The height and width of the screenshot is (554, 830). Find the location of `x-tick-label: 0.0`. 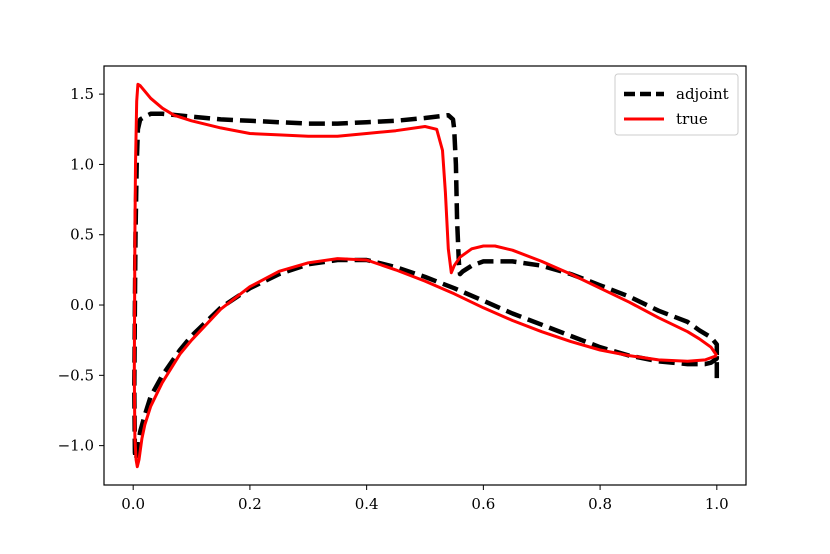

x-tick-label: 0.0 is located at coordinates (133, 504).